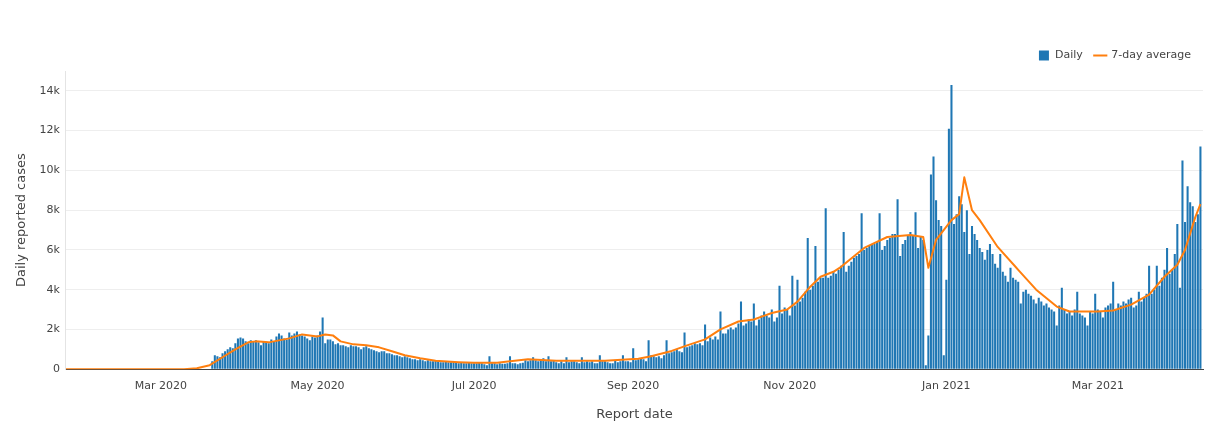 The height and width of the screenshot is (430, 1207). I want to click on legend-label: Daily, so click(1069, 55).